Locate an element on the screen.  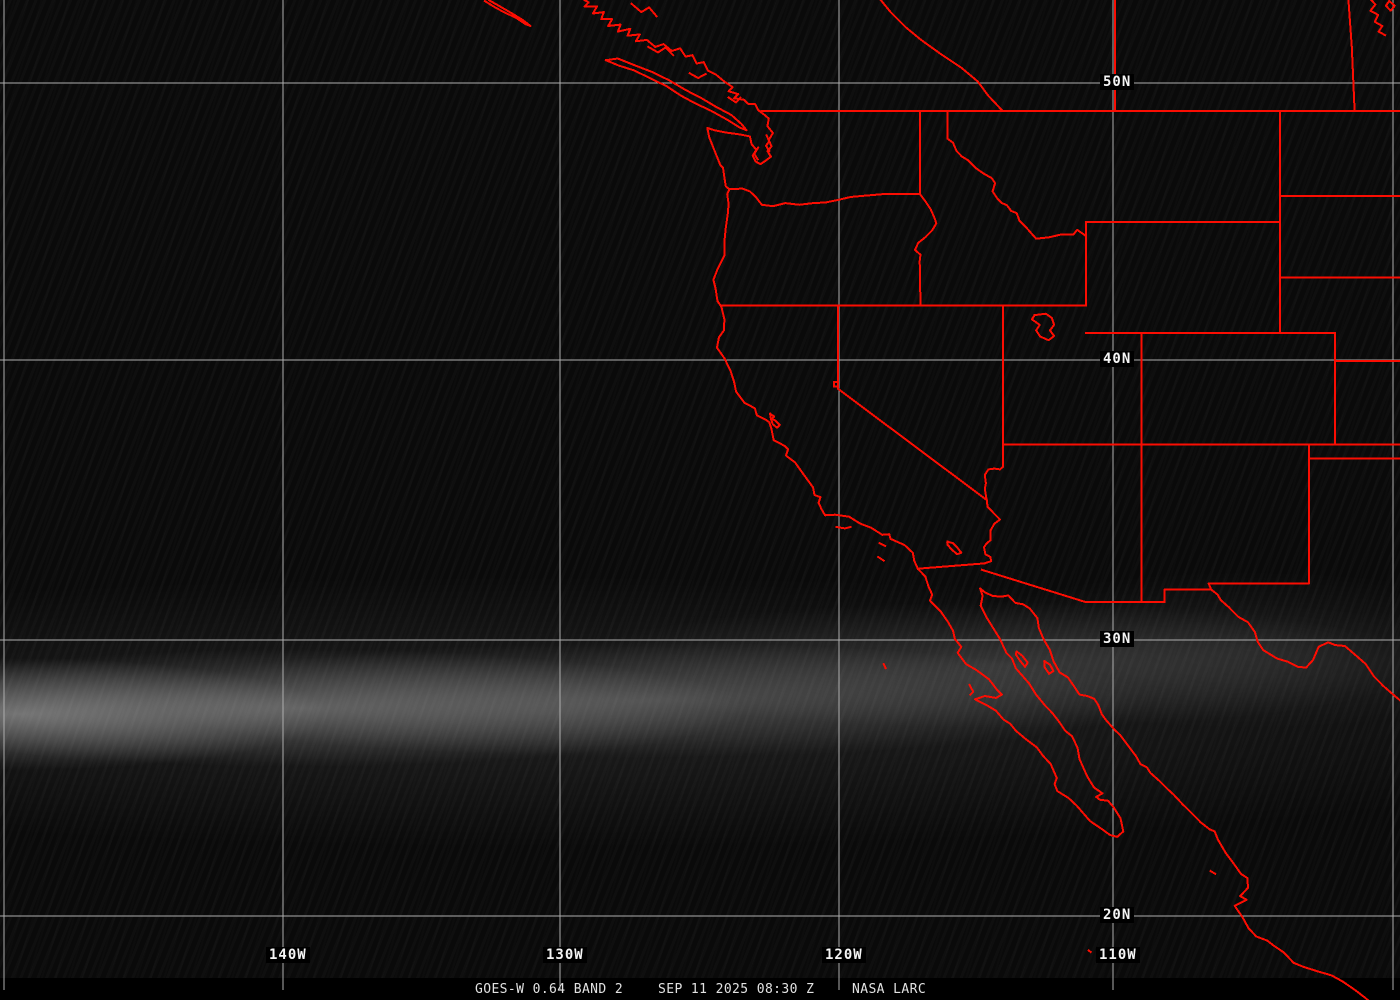
mb-lake-blob is located at coordinates (1390, 6).